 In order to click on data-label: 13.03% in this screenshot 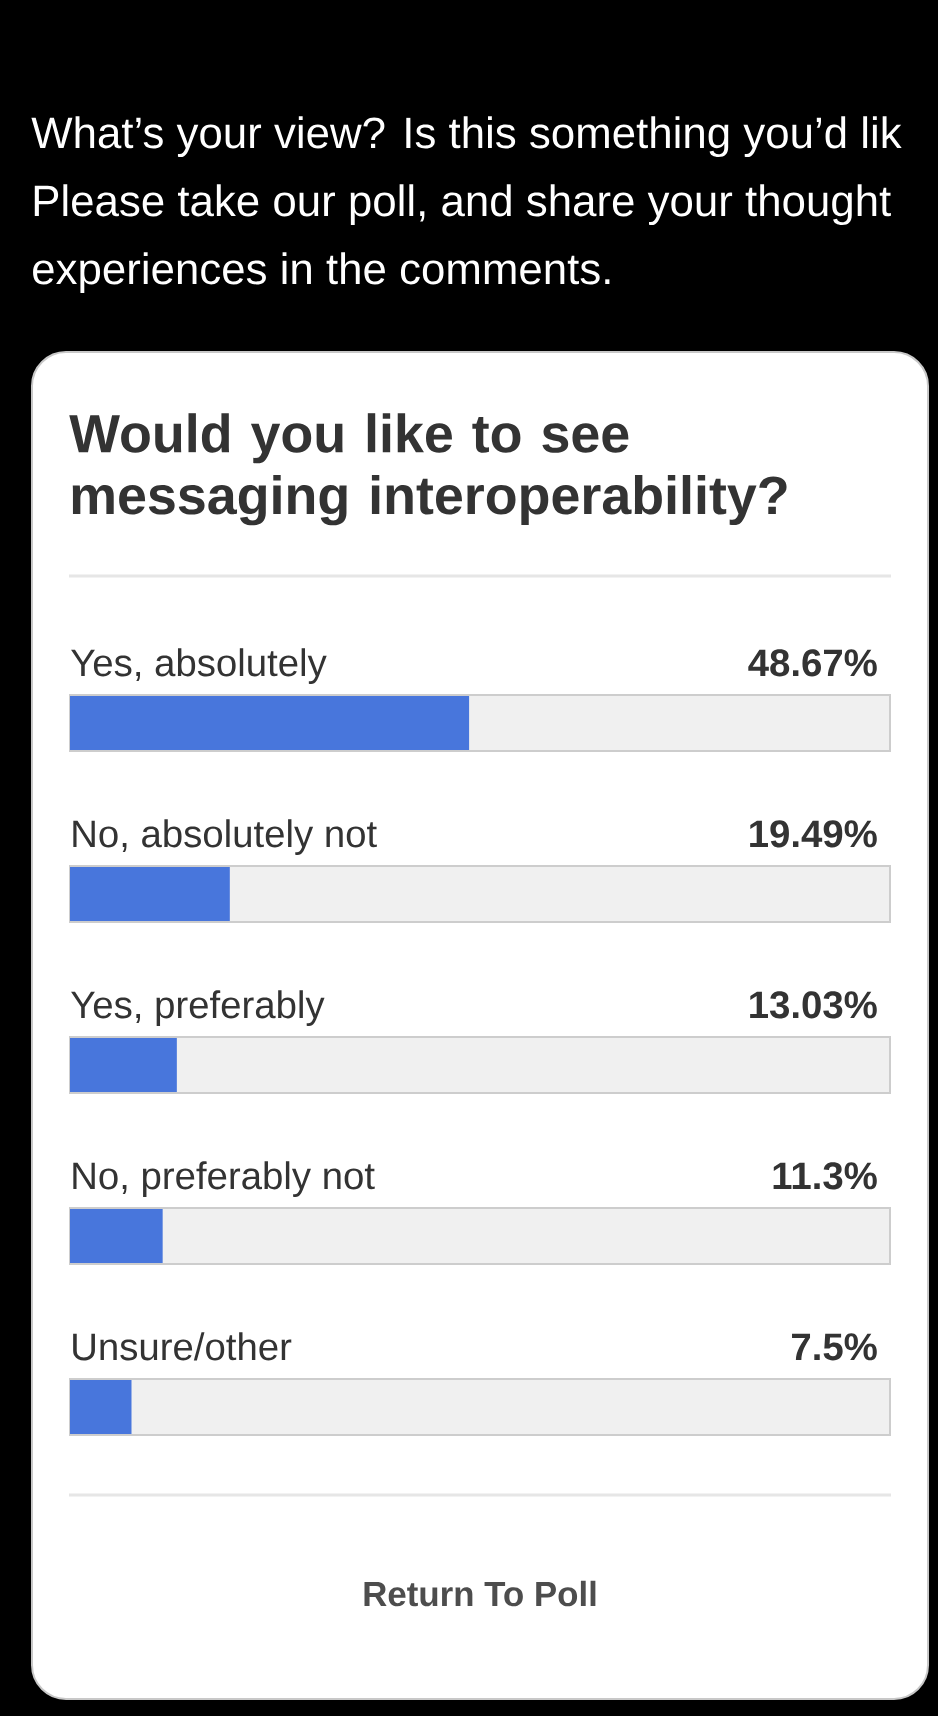, I will do `click(813, 1005)`.